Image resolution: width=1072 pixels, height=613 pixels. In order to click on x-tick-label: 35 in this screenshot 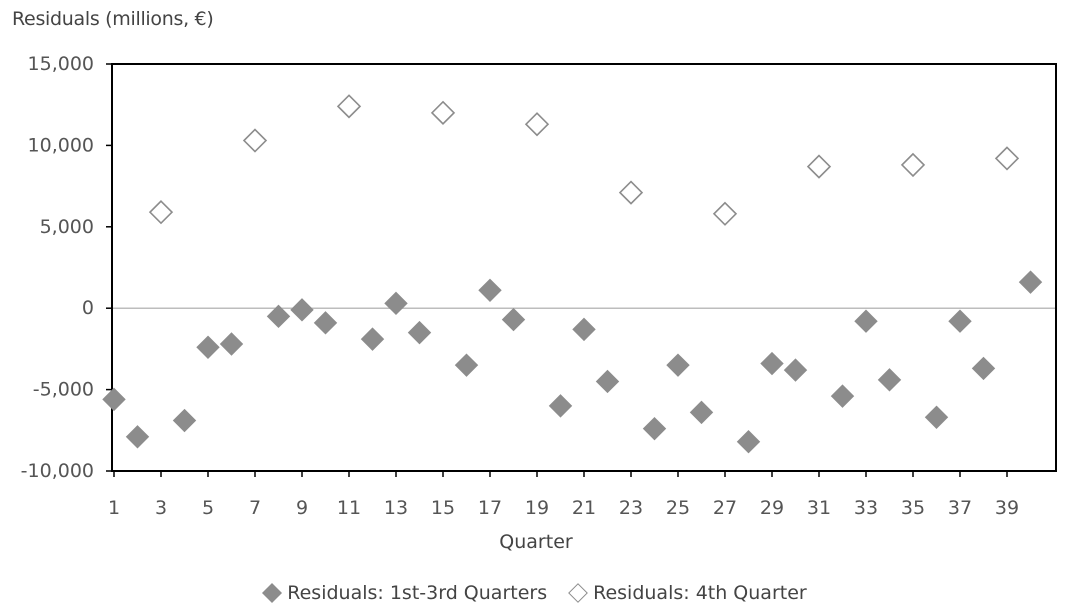, I will do `click(913, 508)`.